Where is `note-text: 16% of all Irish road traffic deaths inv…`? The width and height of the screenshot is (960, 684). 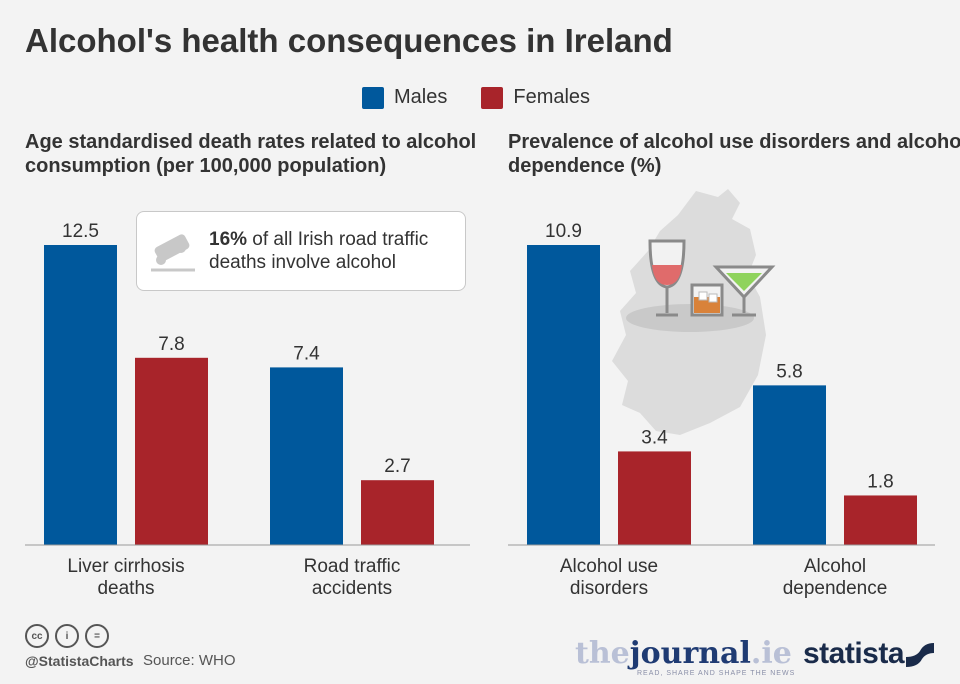 note-text: 16% of all Irish road traffic deaths inv… is located at coordinates (319, 251).